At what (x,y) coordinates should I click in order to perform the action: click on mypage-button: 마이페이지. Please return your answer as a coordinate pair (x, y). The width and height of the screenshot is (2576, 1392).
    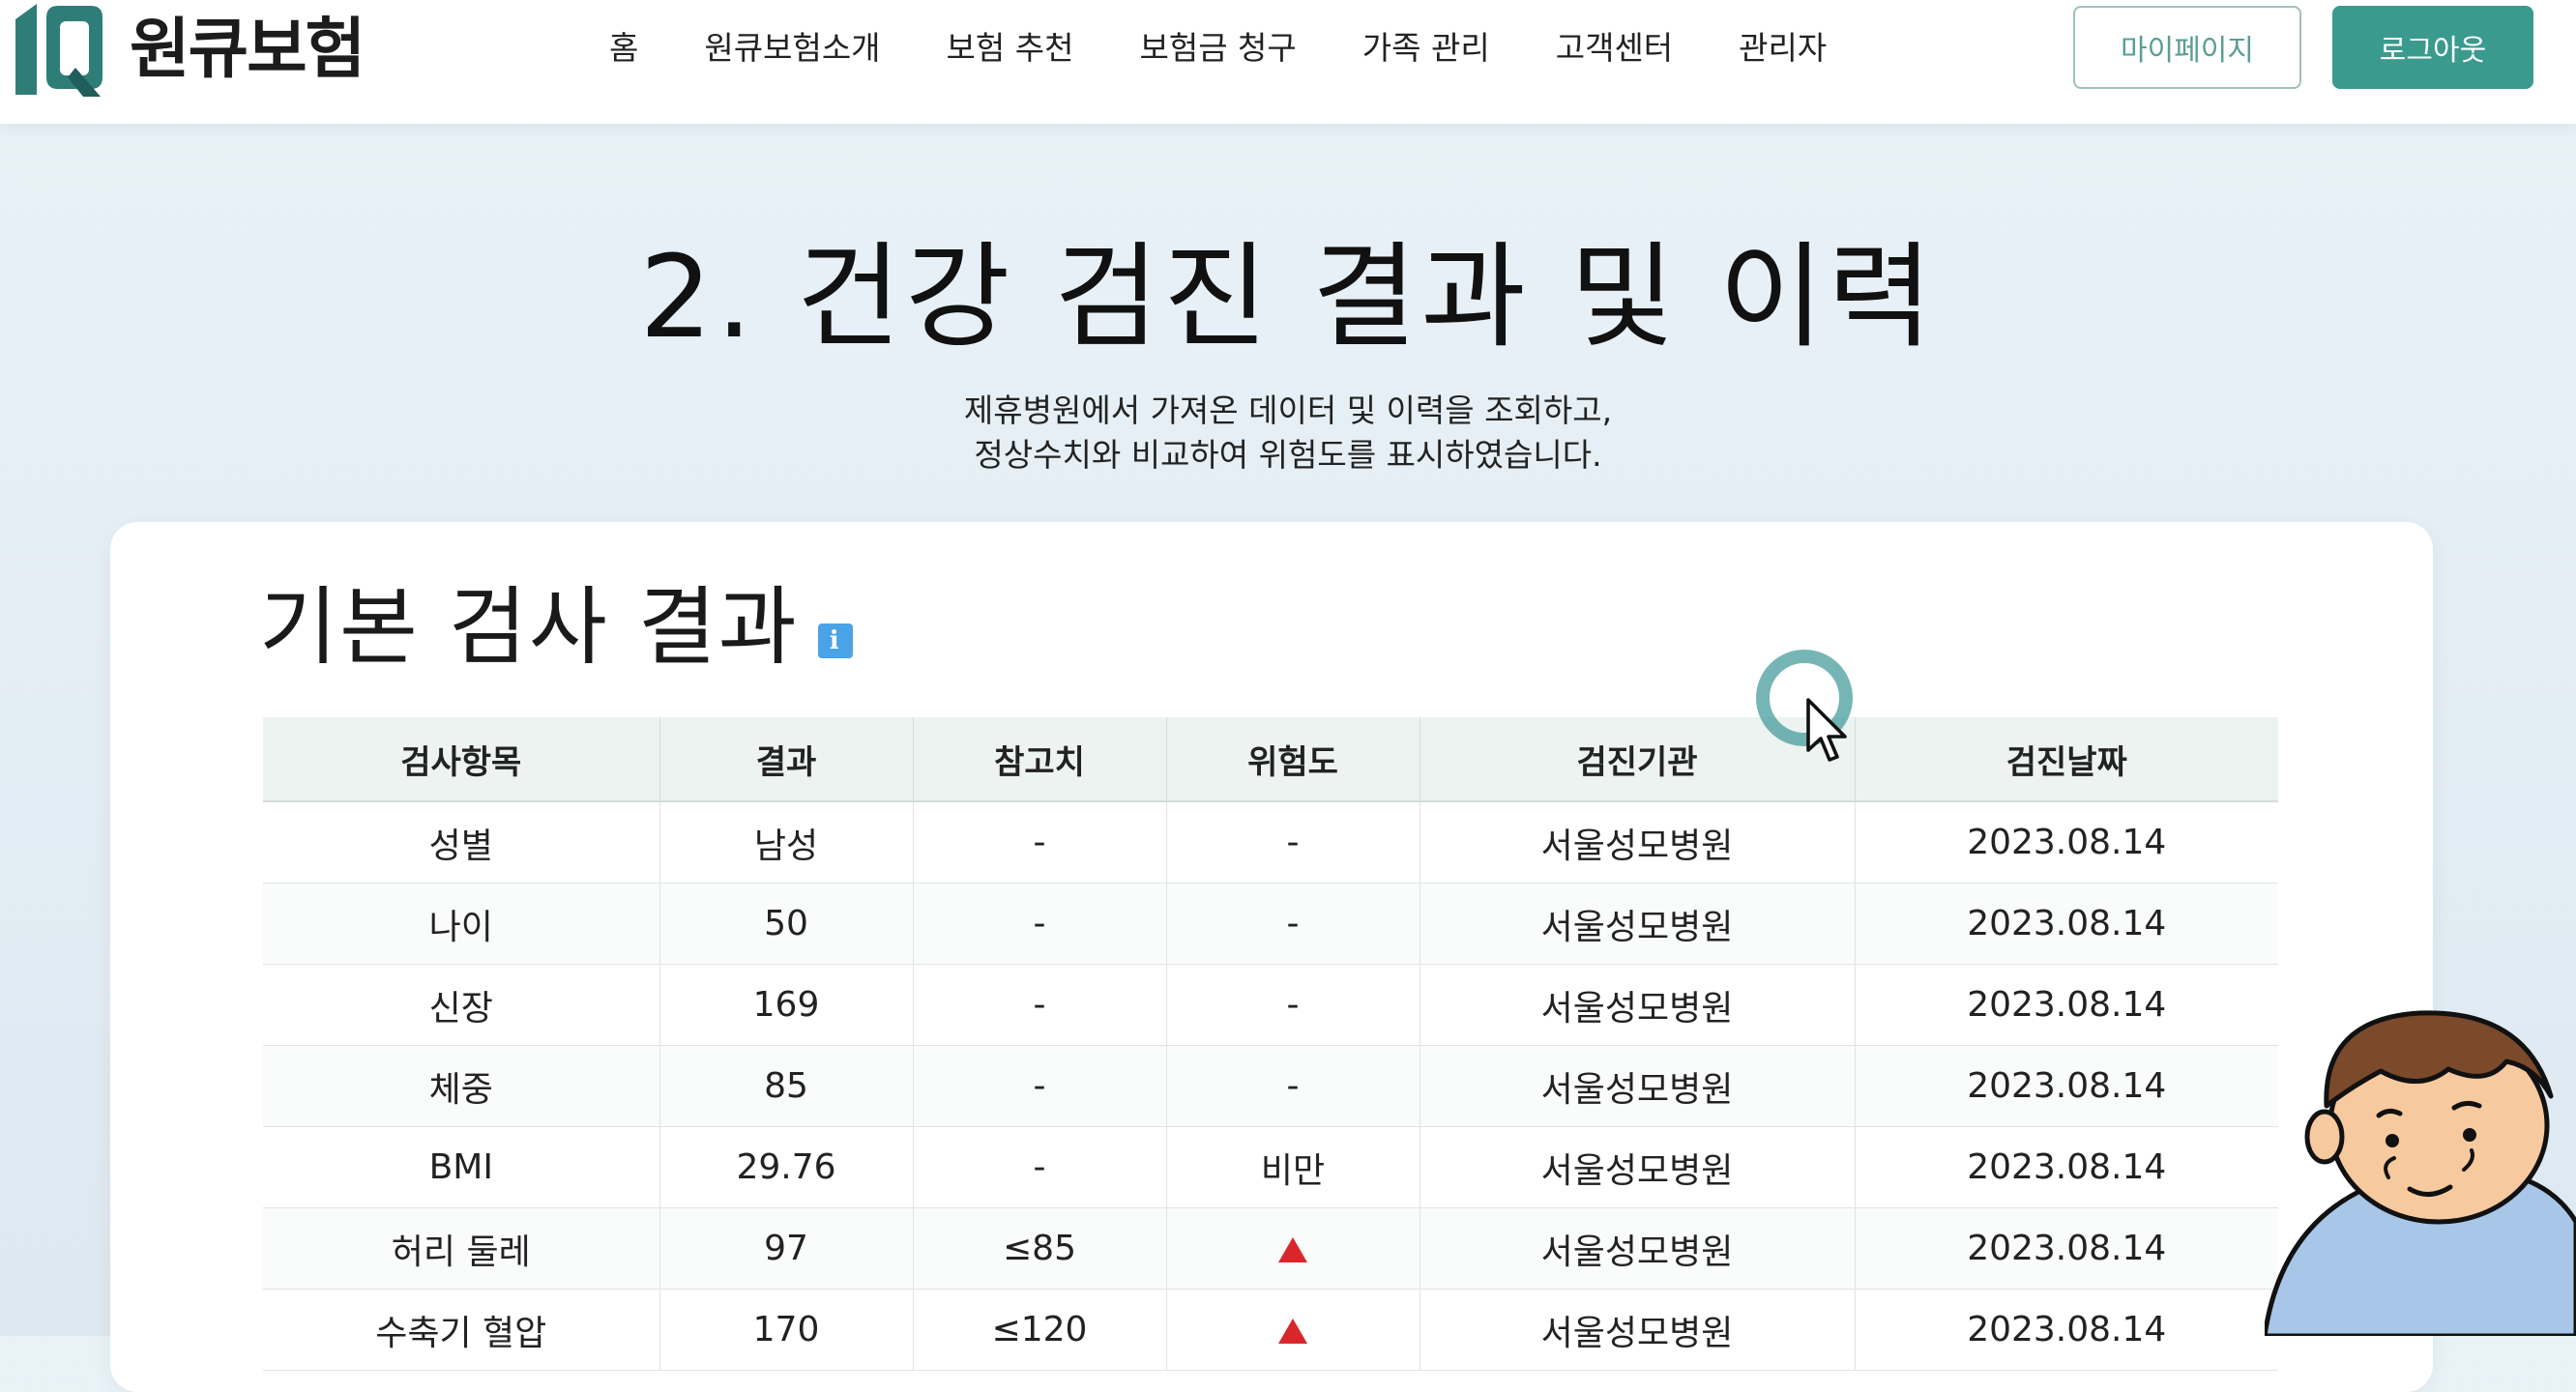
    Looking at the image, I should click on (2187, 47).